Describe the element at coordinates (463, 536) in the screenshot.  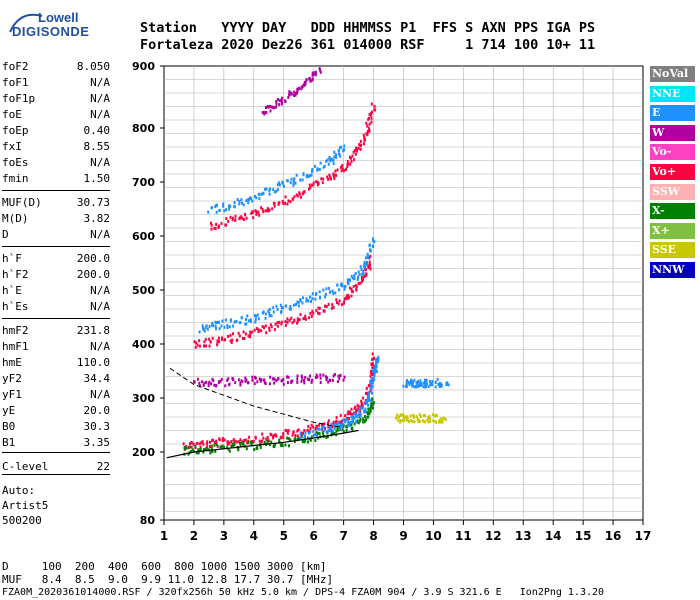
I see `x-tick-label: 11` at that location.